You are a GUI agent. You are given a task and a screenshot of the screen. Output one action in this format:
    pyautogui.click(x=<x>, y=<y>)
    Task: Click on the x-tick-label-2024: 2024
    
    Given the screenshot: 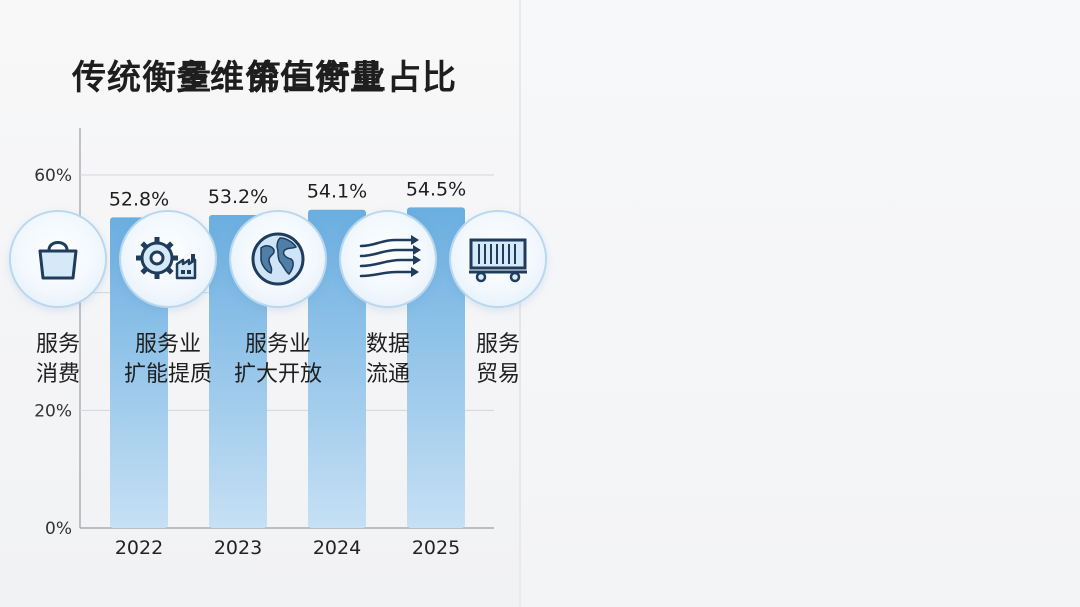 What is the action you would take?
    pyautogui.click(x=337, y=548)
    